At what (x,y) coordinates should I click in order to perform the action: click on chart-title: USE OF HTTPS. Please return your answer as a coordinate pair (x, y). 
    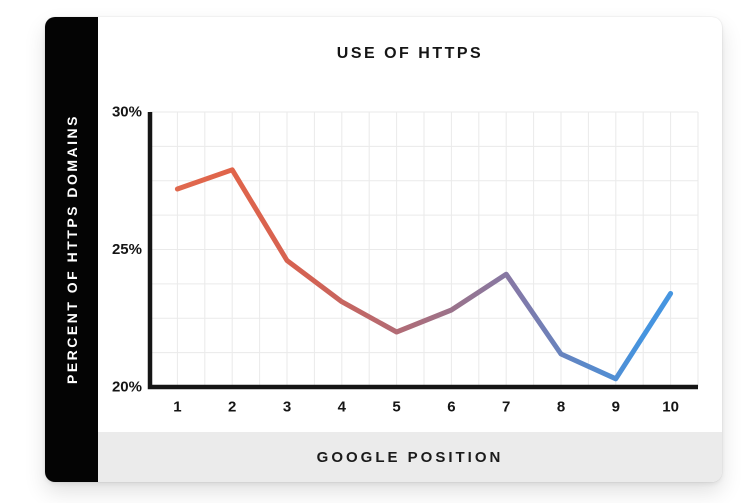
    Looking at the image, I should click on (410, 53).